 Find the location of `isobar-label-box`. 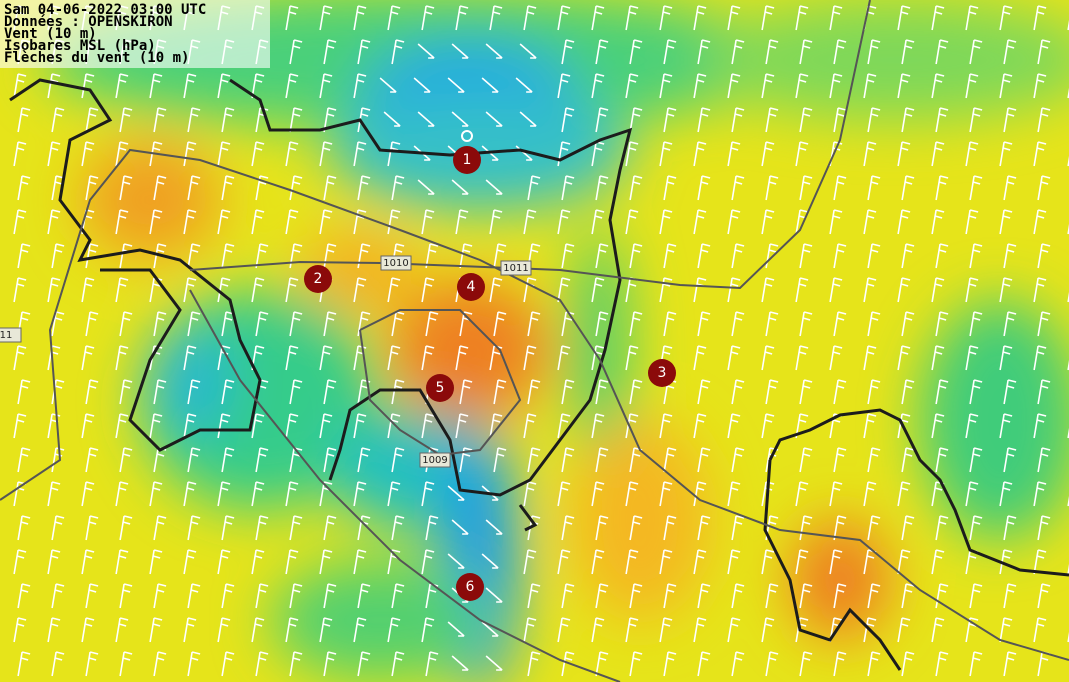

isobar-label-box is located at coordinates (516, 268).